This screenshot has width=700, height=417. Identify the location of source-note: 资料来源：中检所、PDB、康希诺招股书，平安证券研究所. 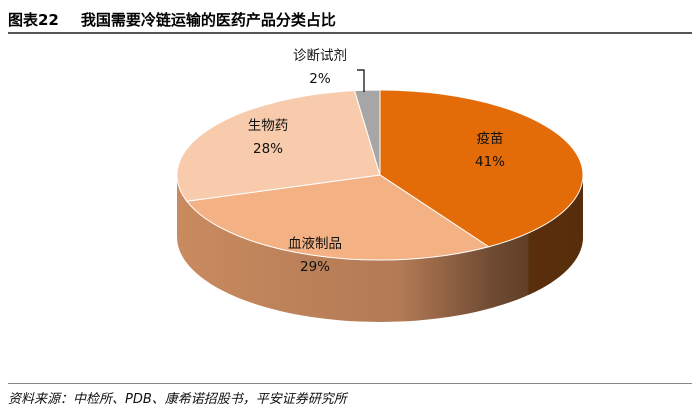
(350, 396).